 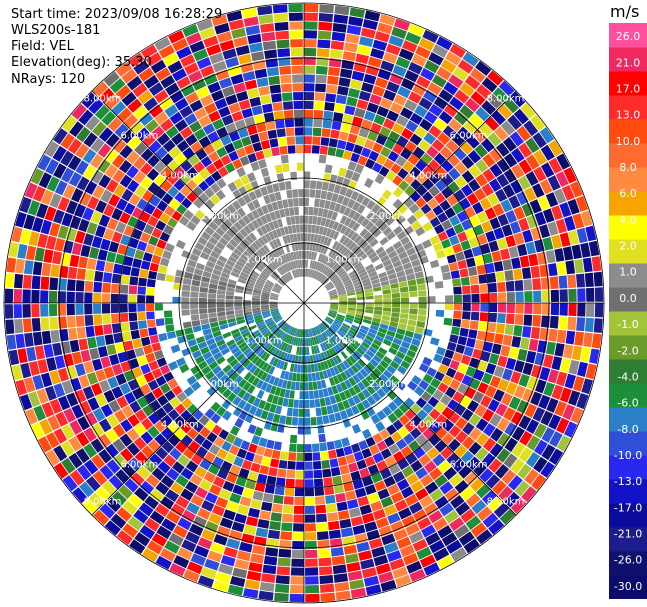 I want to click on colorbar-segment, so click(x=628, y=539).